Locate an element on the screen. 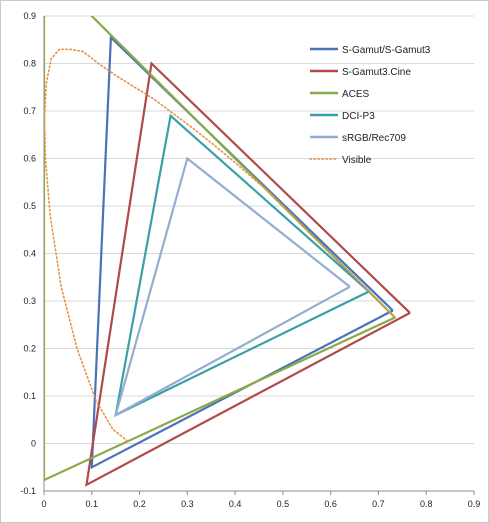 This screenshot has height=523, width=489. legend-label: sRGB/Rec709 is located at coordinates (374, 138).